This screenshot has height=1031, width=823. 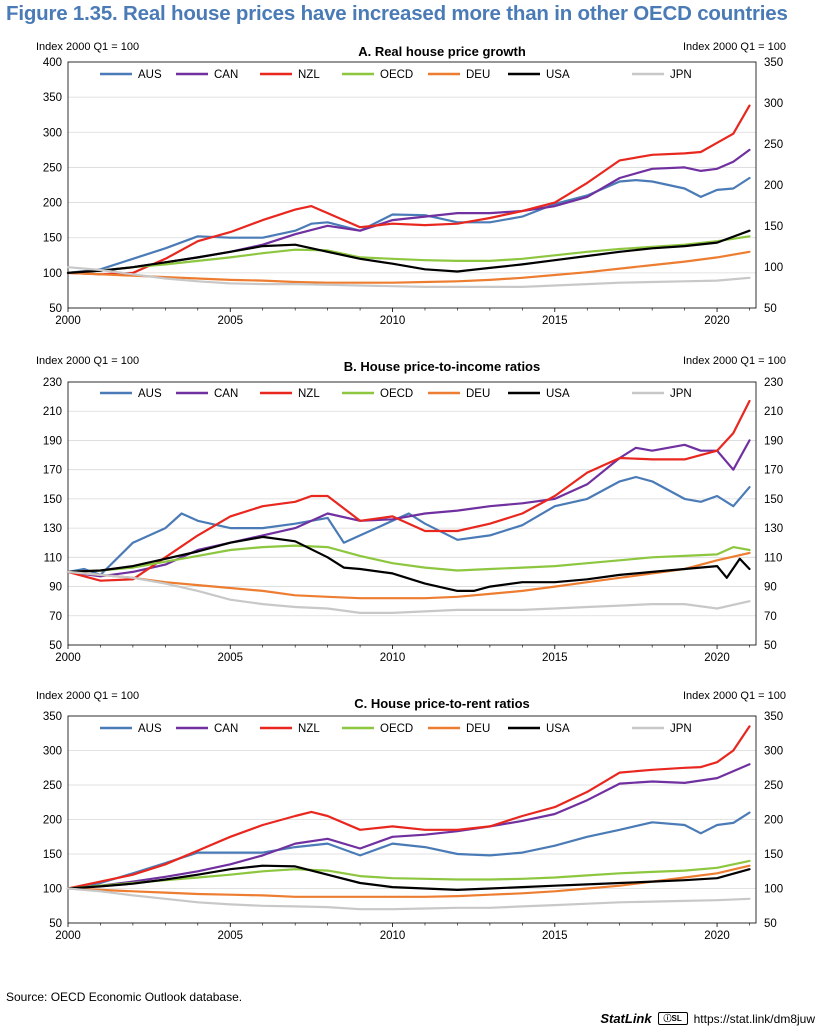 I want to click on y-right-tick-label-c-150: 150, so click(x=773, y=855).